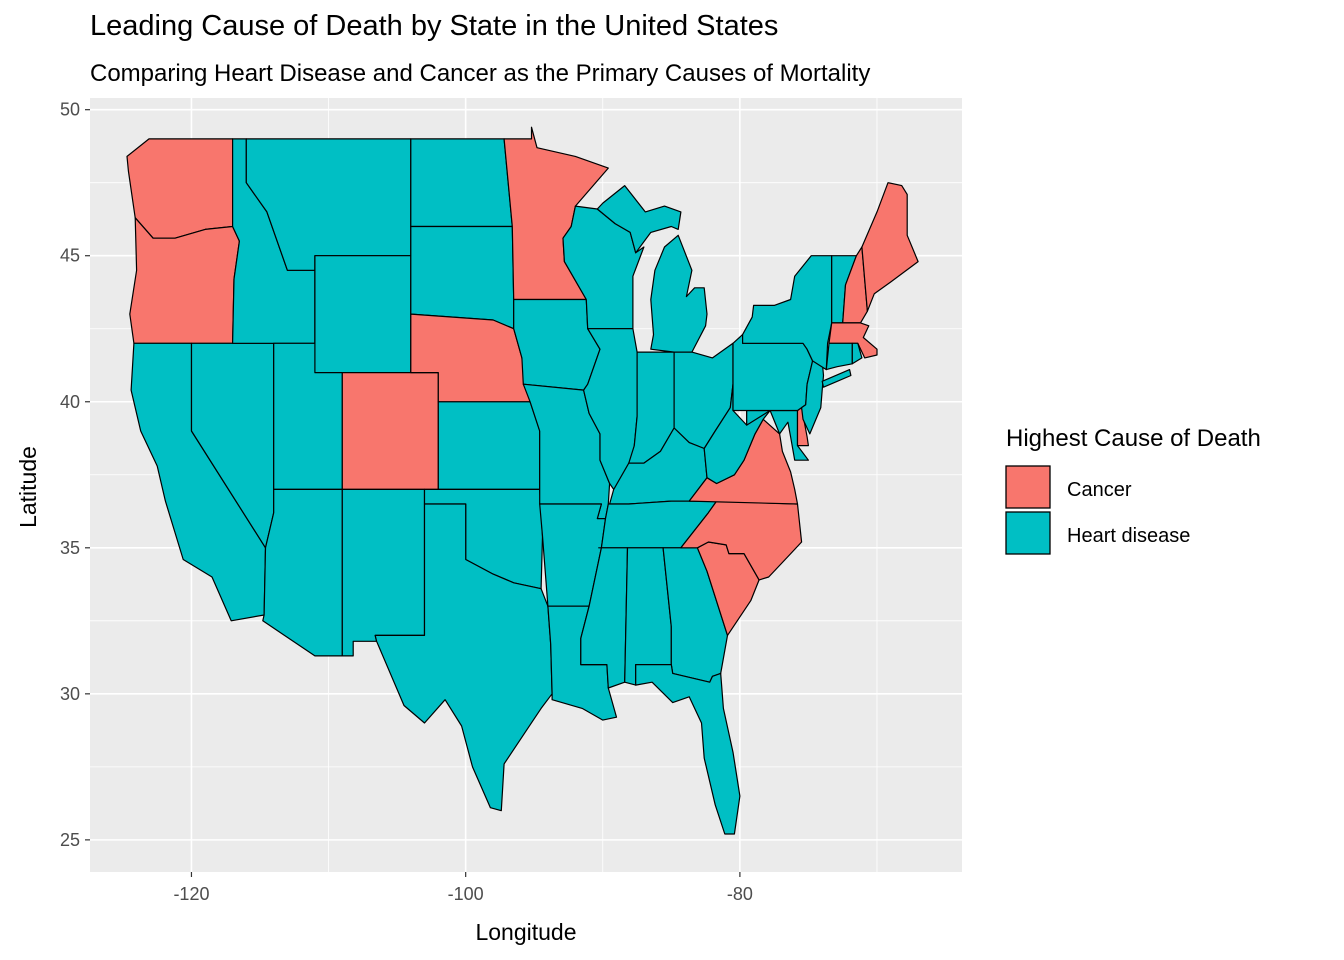 Image resolution: width=1344 pixels, height=960 pixels. I want to click on y-axis-title: Latitude, so click(28, 487).